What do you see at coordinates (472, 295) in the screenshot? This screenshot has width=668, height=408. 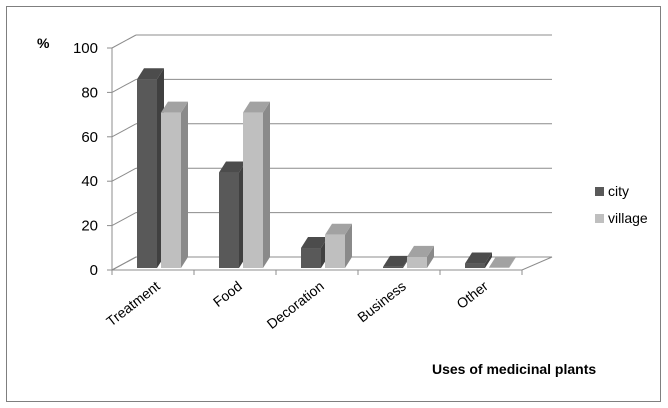 I see `x-tick-label: Other` at bounding box center [472, 295].